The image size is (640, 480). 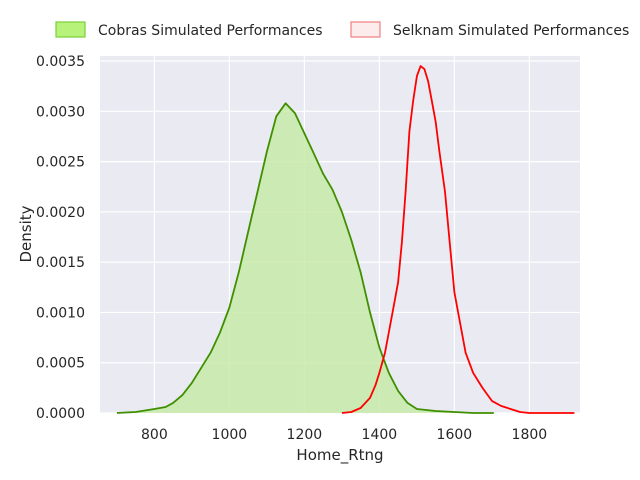 I want to click on y-tick-label: 0.0010, so click(x=60, y=313).